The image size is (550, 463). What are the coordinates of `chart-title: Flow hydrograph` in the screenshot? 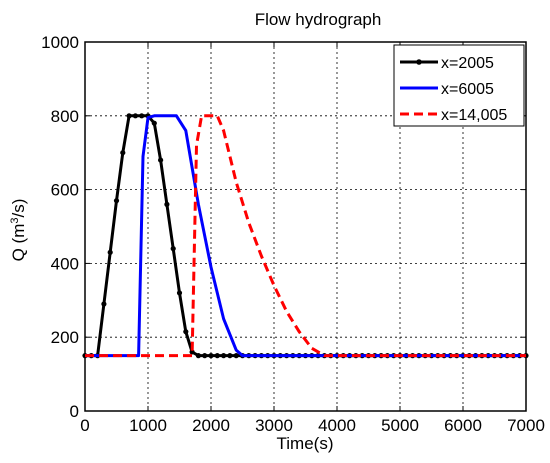 It's located at (318, 19).